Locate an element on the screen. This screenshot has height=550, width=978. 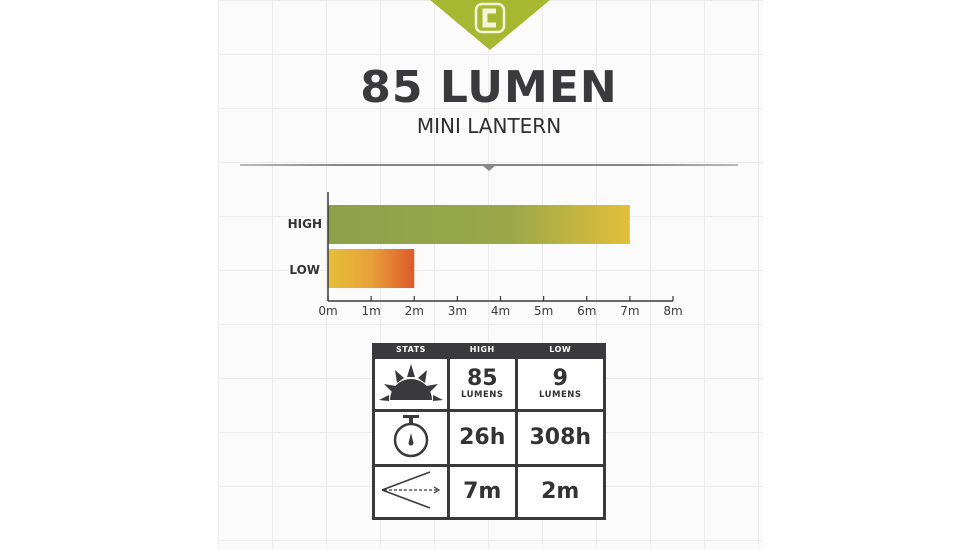
x-tick-label: 0m is located at coordinates (327, 311).